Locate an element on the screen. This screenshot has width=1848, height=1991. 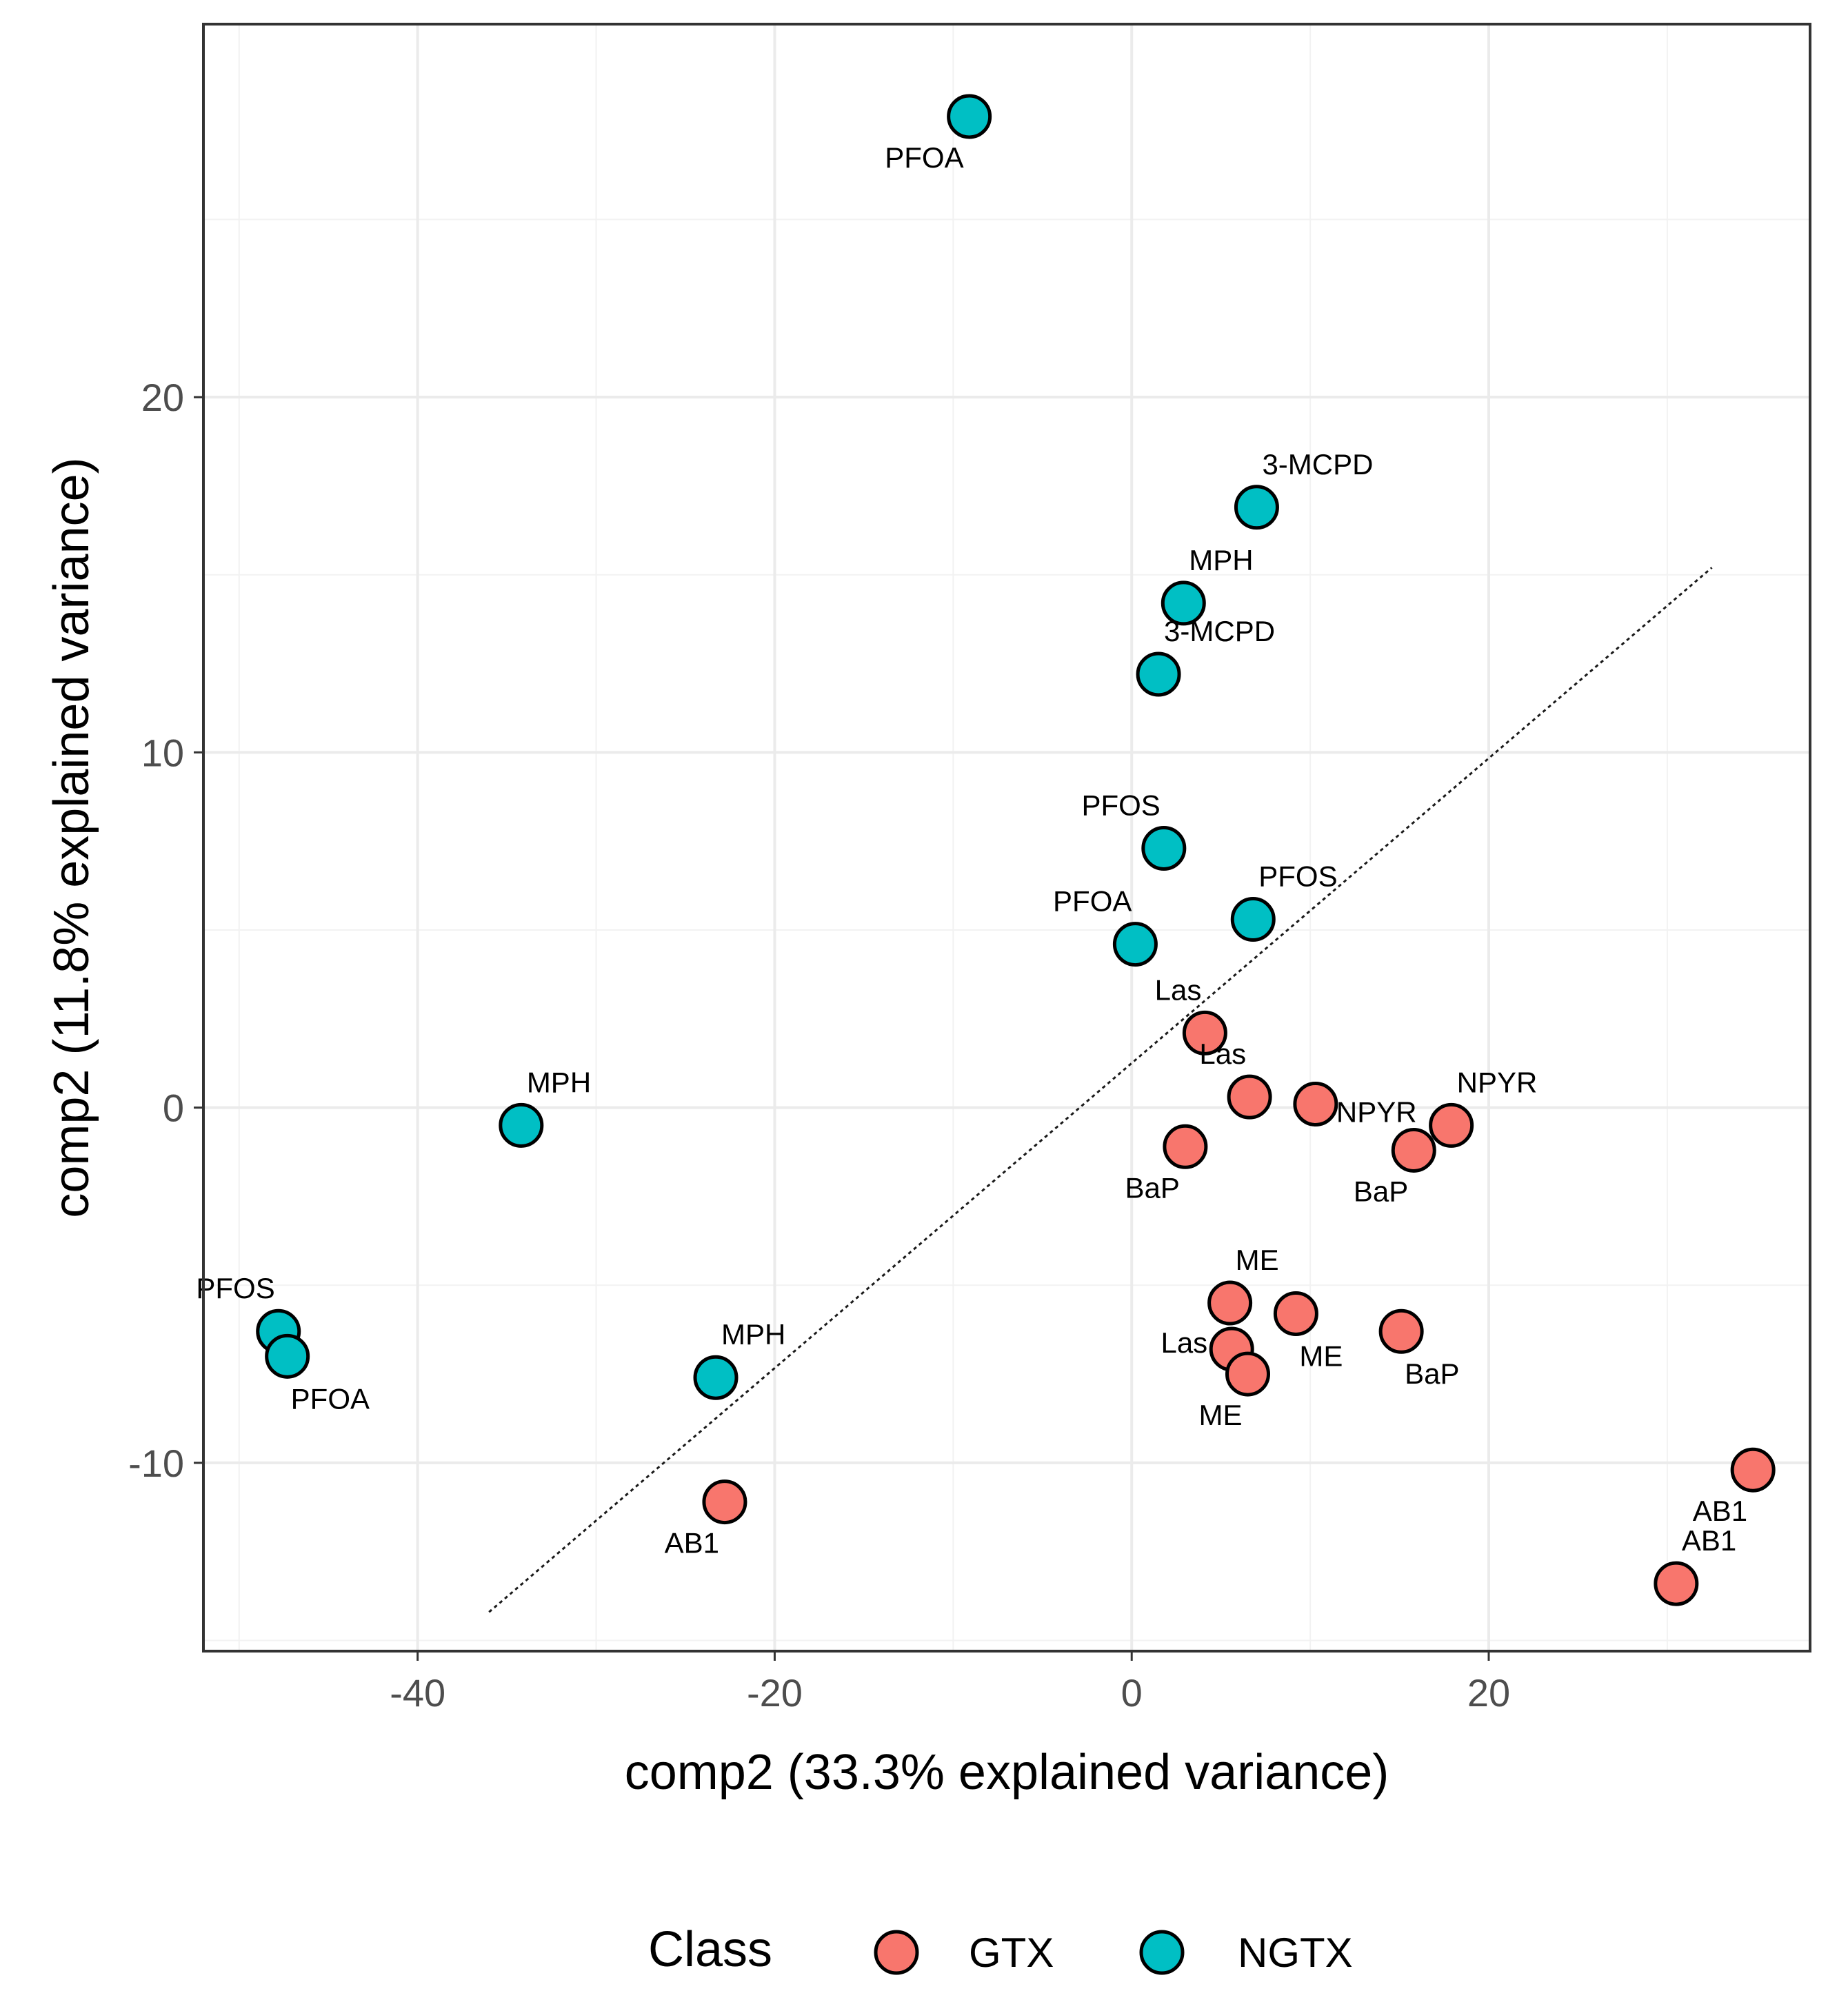
legend: Class GTX NGTX is located at coordinates (1001, 1949).